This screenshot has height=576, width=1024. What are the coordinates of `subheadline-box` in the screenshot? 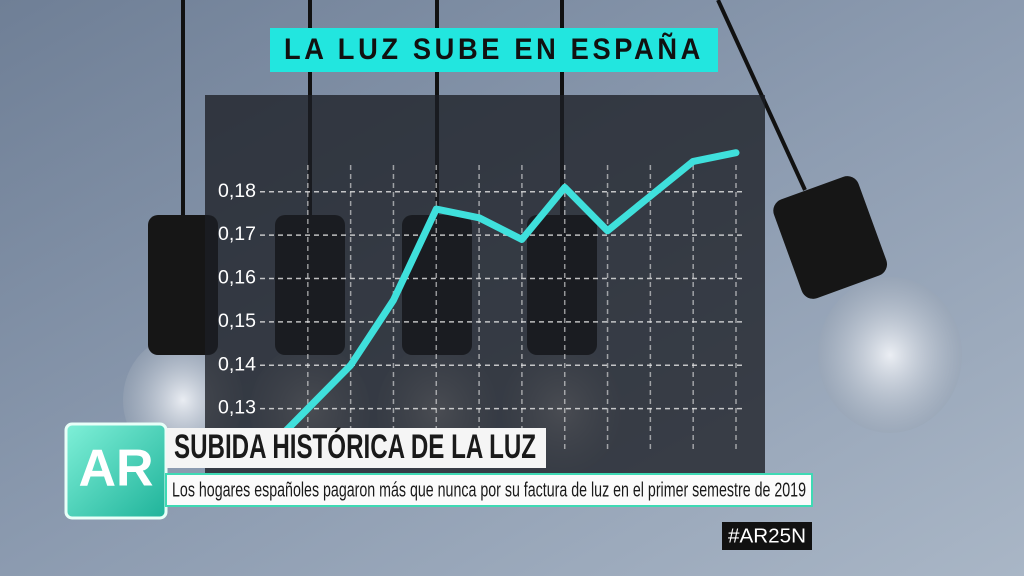 It's located at (489, 490).